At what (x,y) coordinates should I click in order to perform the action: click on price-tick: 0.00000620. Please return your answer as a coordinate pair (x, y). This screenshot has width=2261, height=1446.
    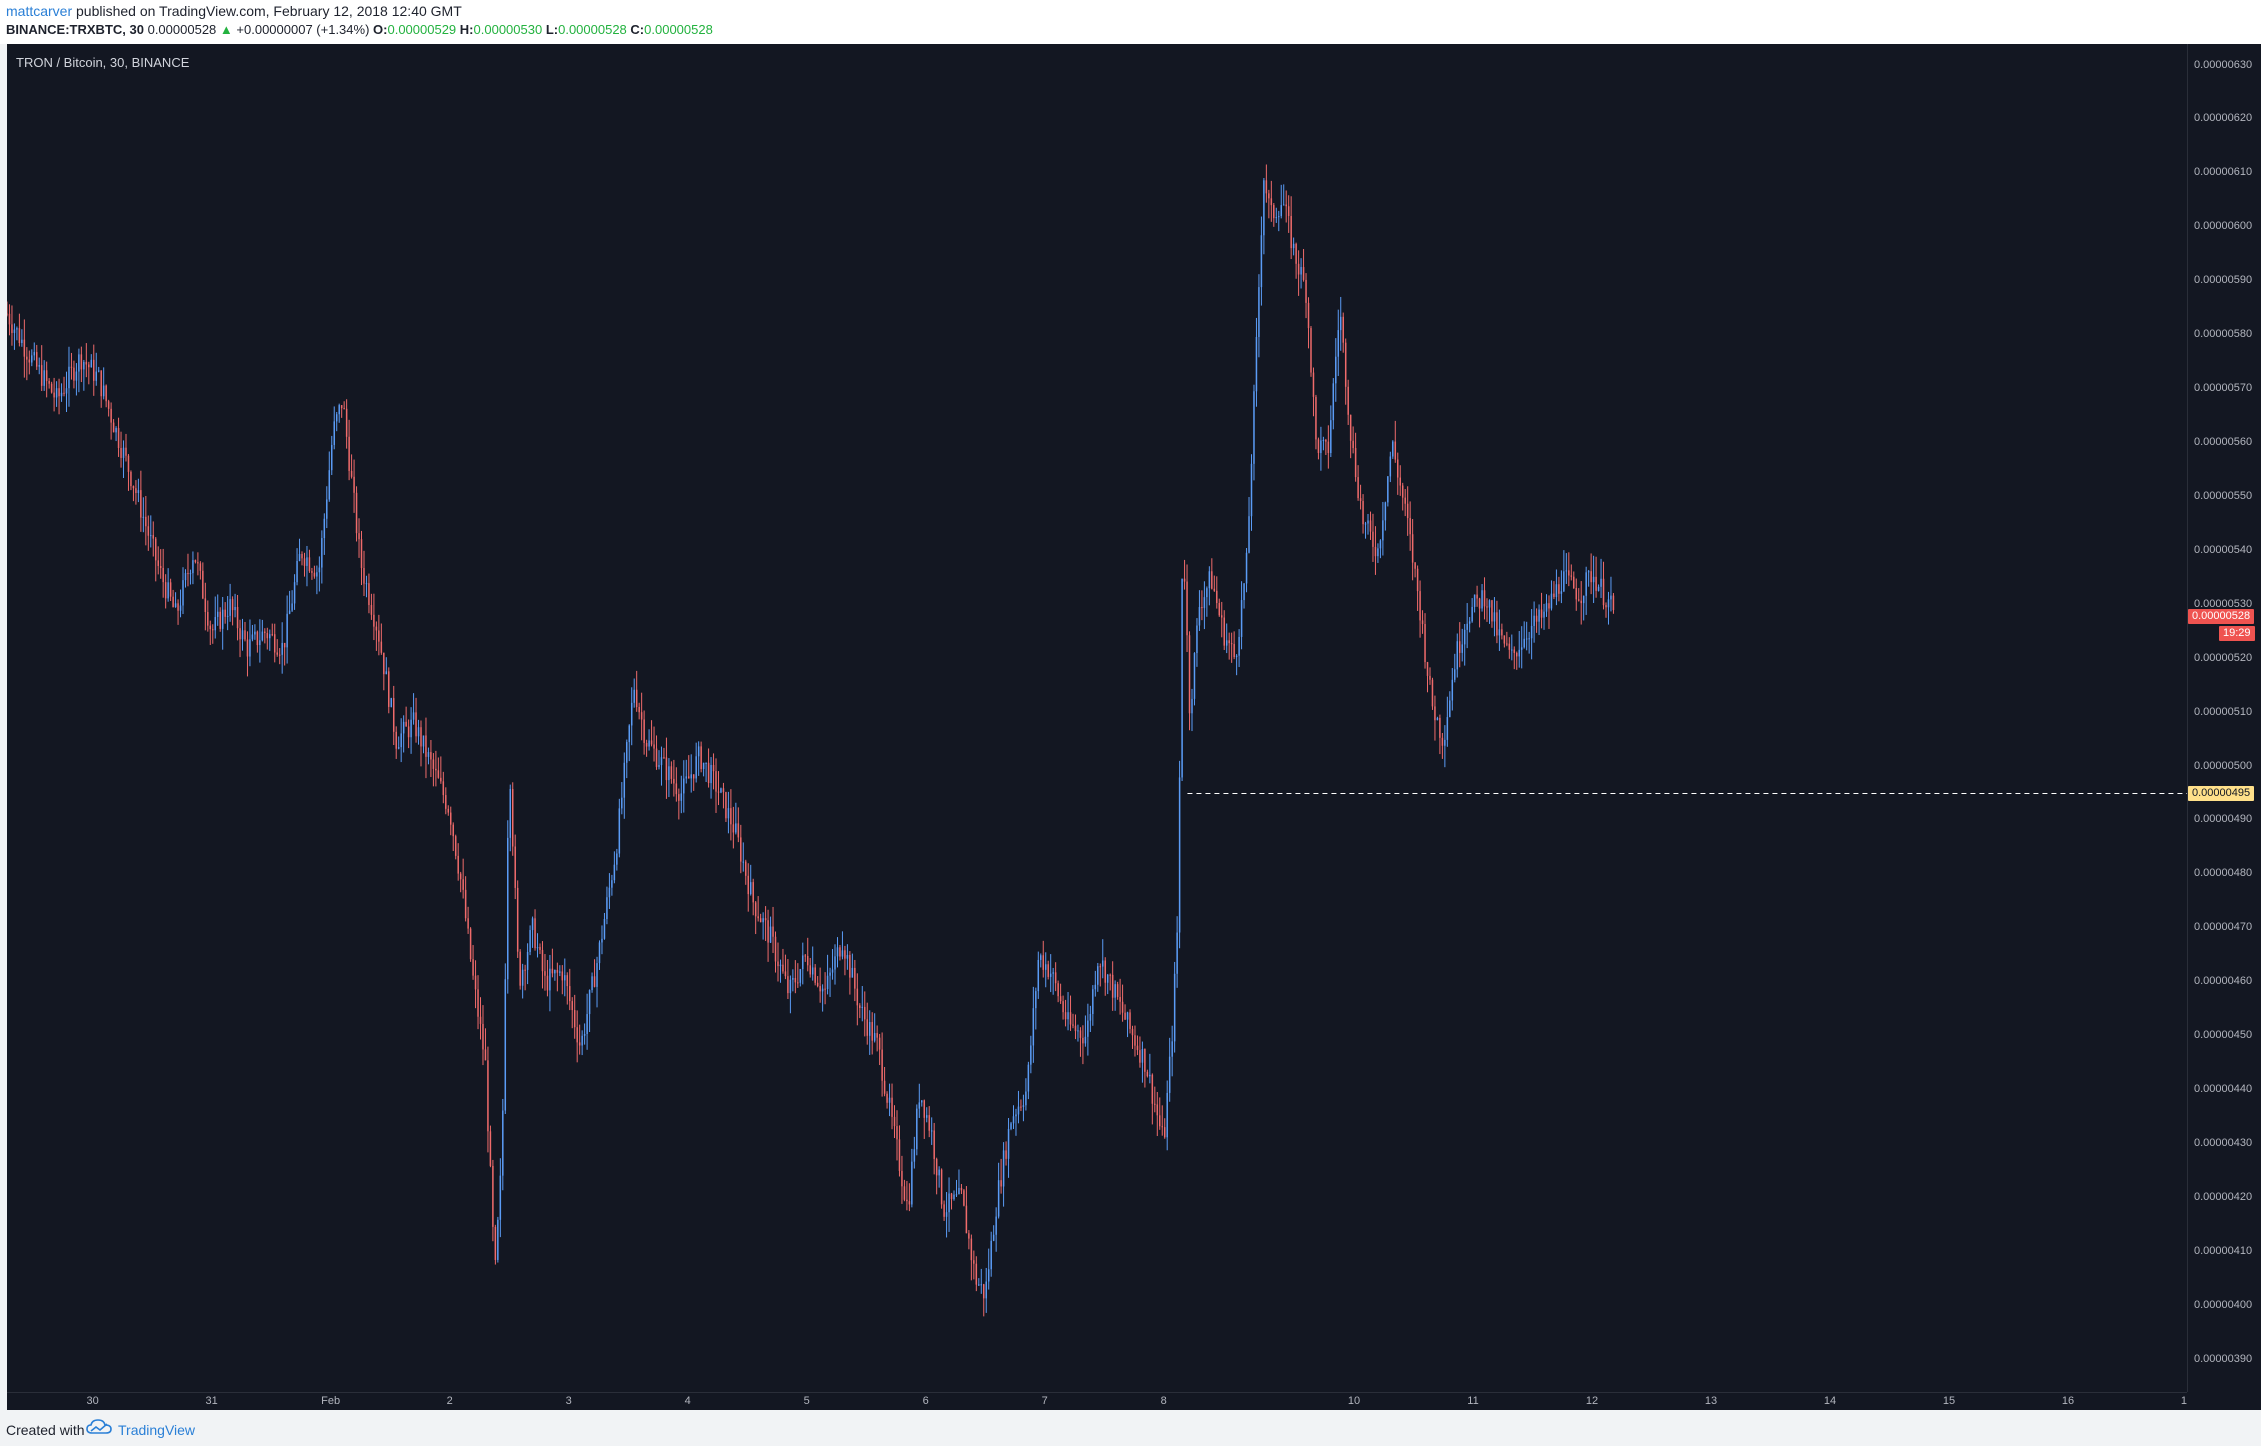
    Looking at the image, I should click on (2223, 118).